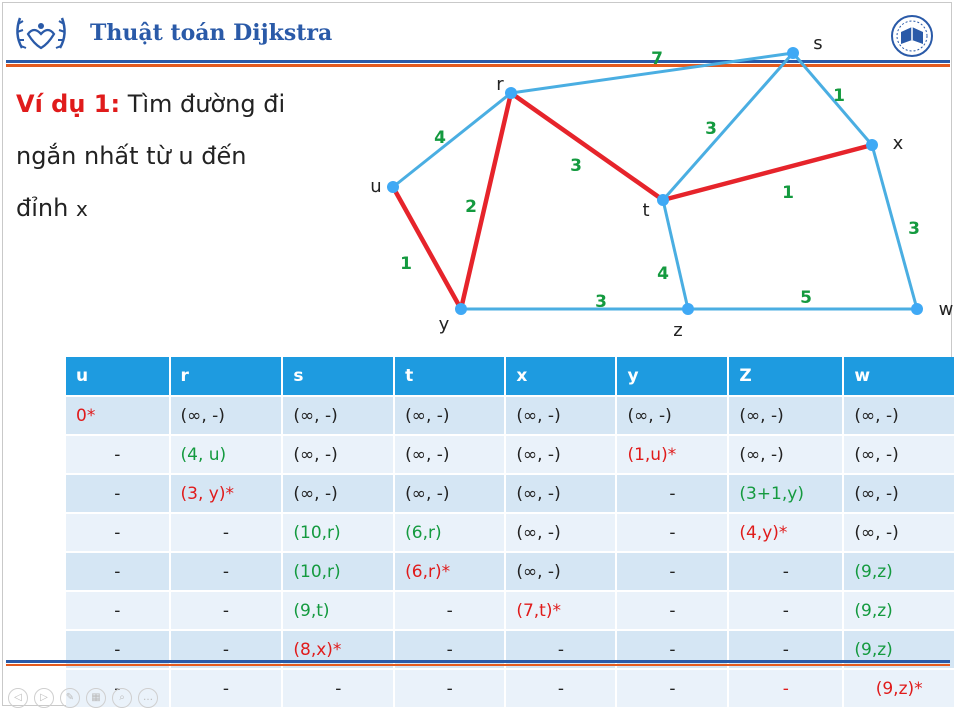 This screenshot has width=956, height=711. What do you see at coordinates (912, 36) in the screenshot?
I see `university-logo-right-icon` at bounding box center [912, 36].